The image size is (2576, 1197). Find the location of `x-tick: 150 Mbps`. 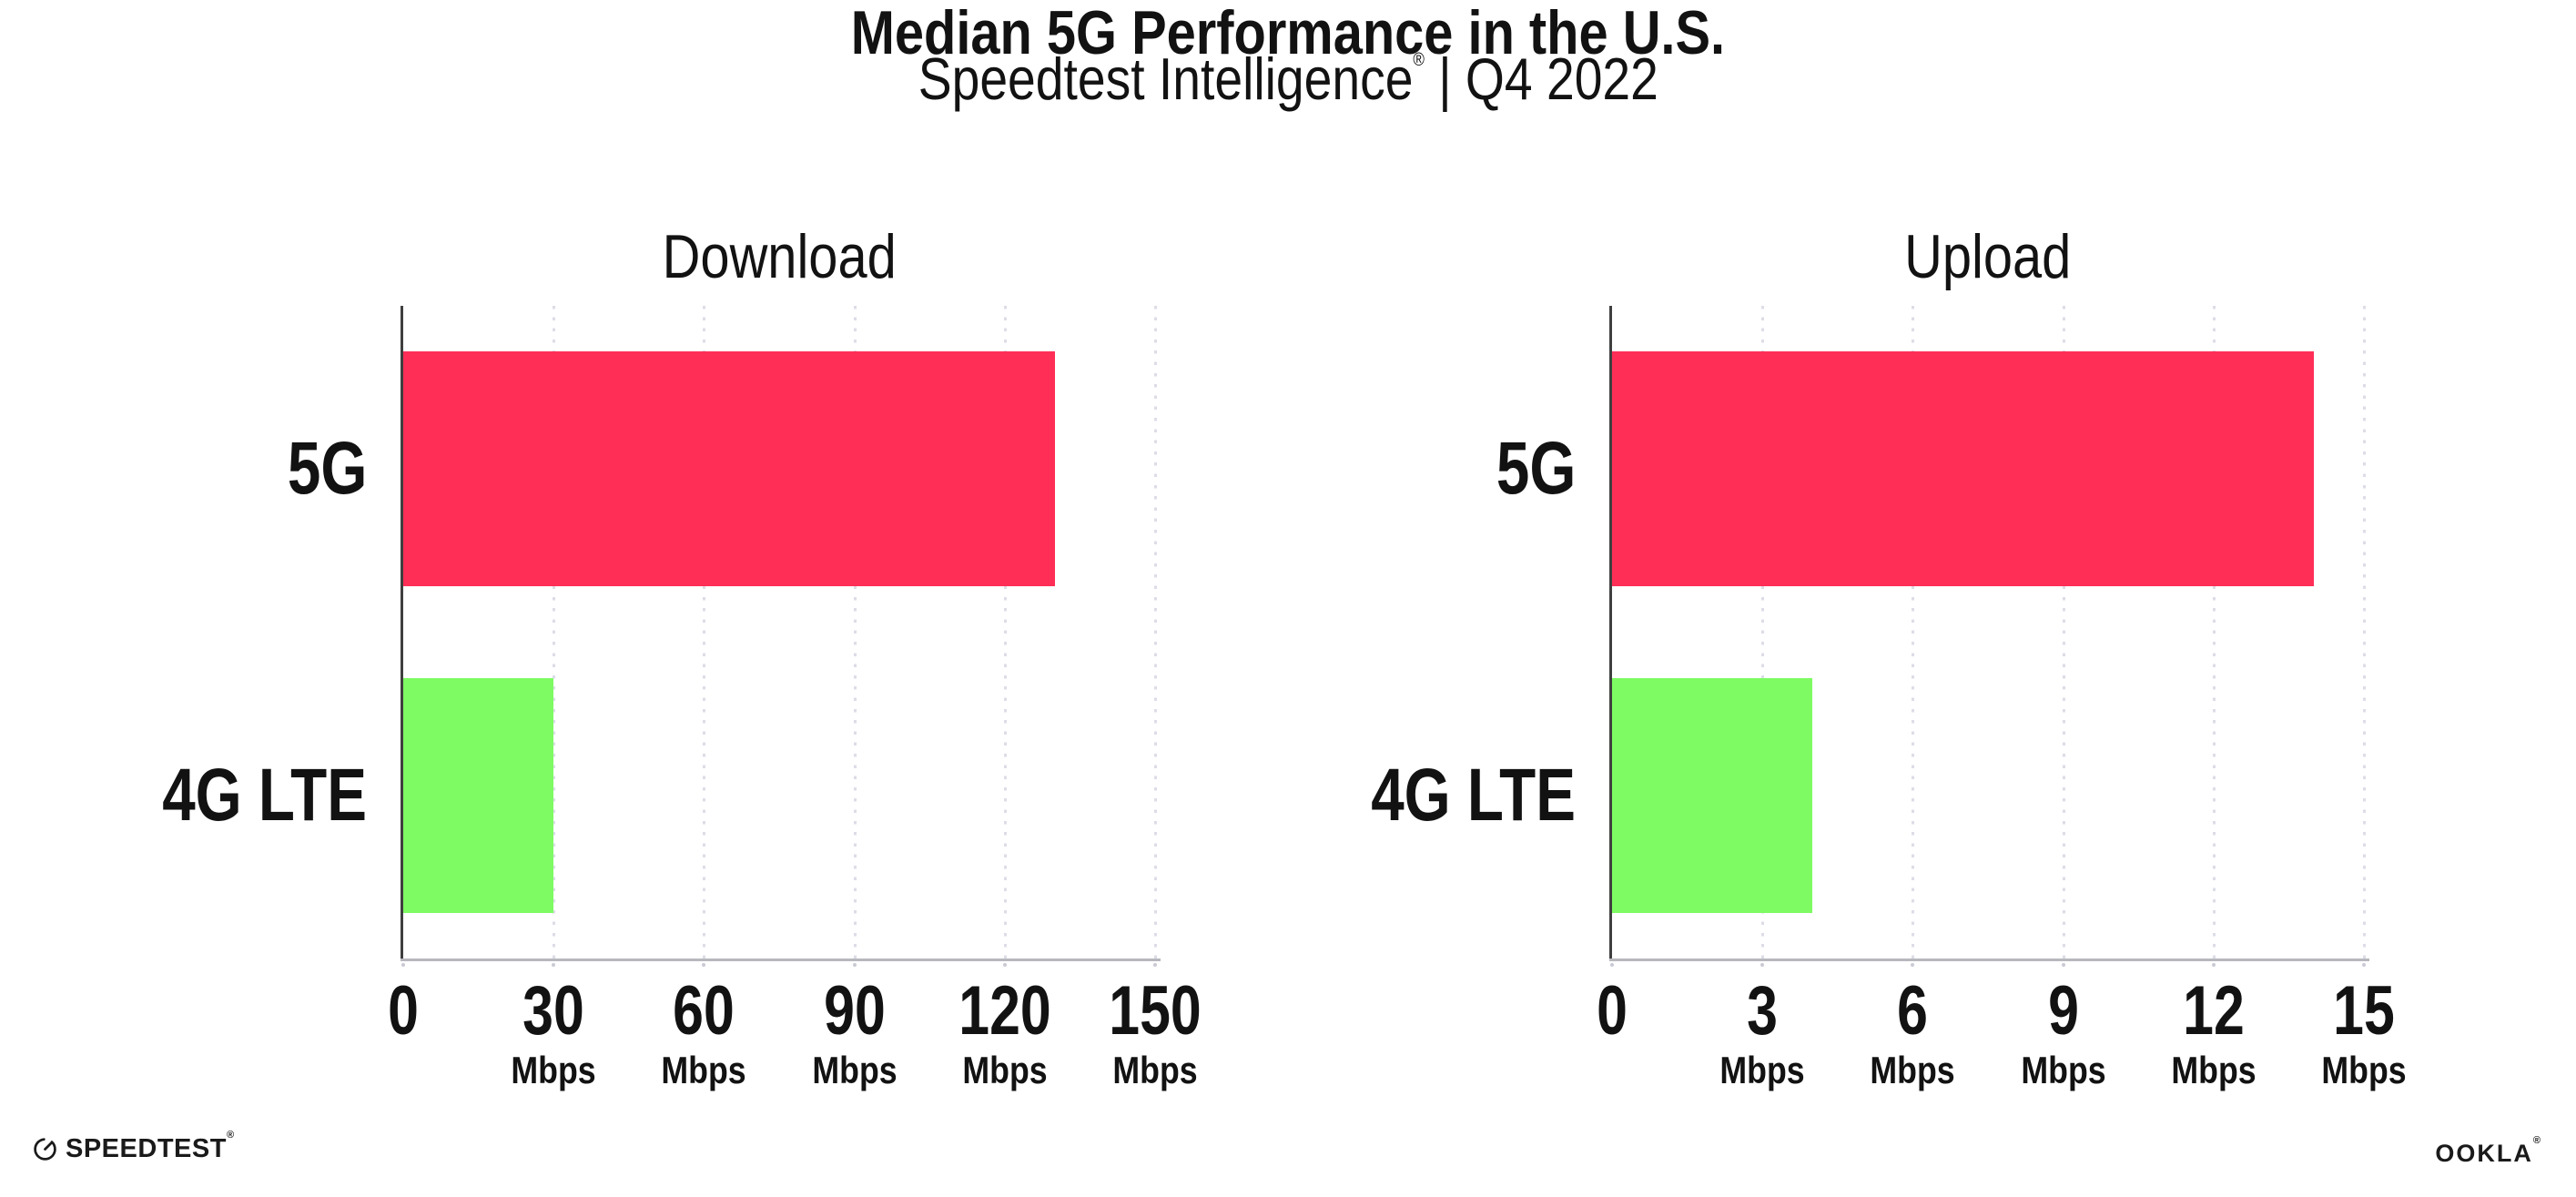

x-tick: 150 Mbps is located at coordinates (1155, 1033).